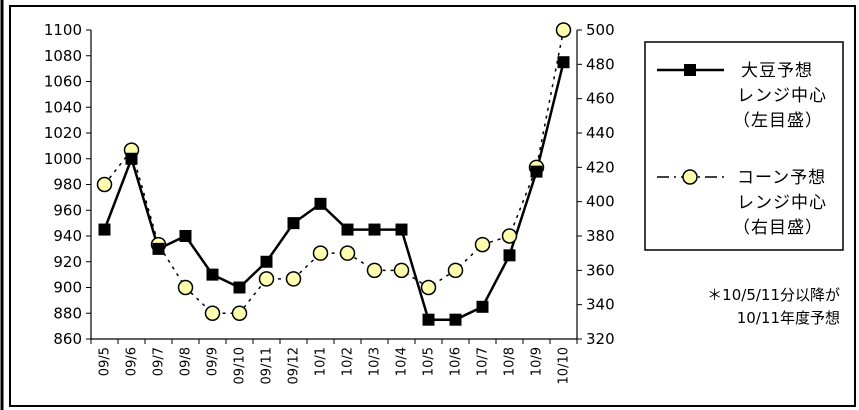  Describe the element at coordinates (63, 56) in the screenshot. I see `left-tick-label: 1080` at that location.